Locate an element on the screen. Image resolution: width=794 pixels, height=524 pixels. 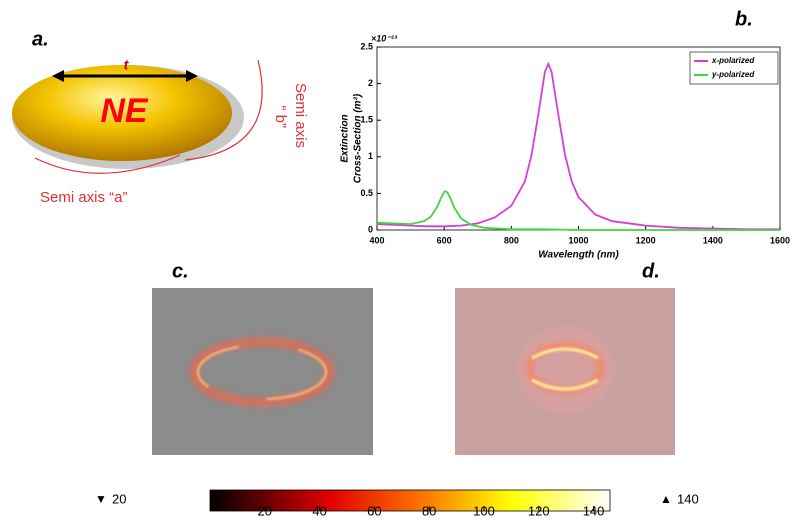
panel-label: d. is located at coordinates (651, 271).